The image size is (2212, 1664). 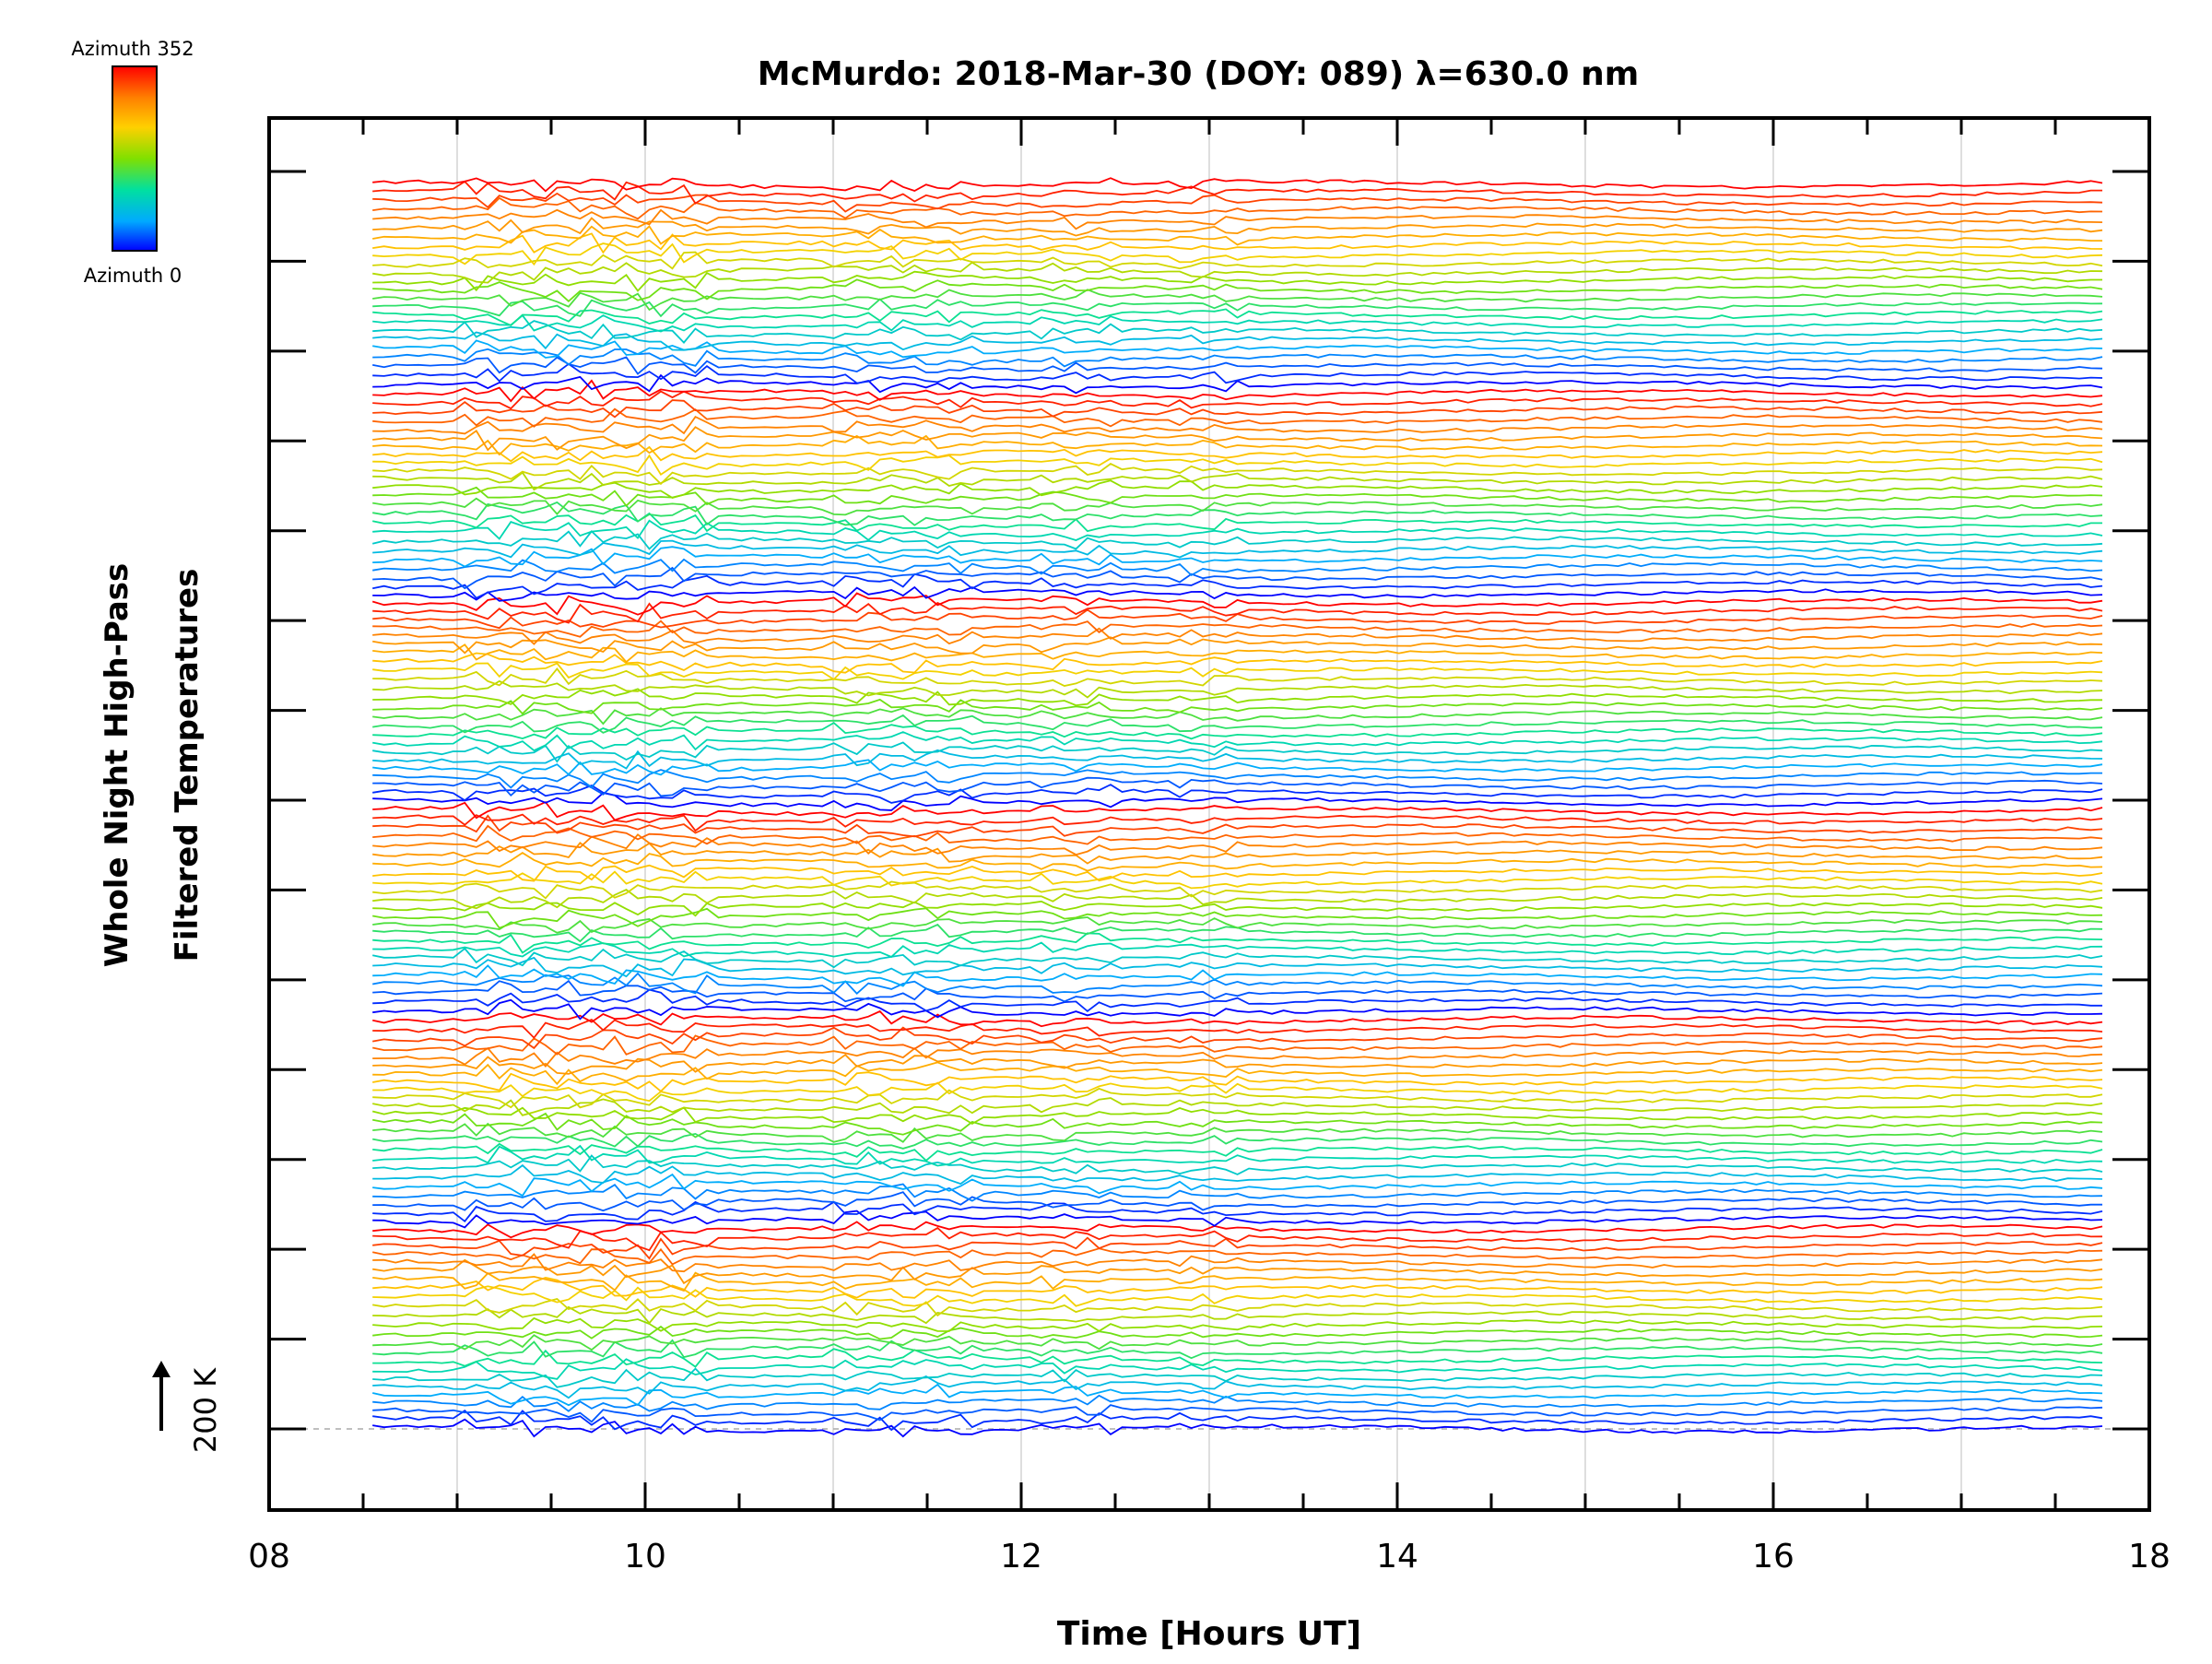 What do you see at coordinates (187, 1407) in the screenshot?
I see `scale-bar: 200 K` at bounding box center [187, 1407].